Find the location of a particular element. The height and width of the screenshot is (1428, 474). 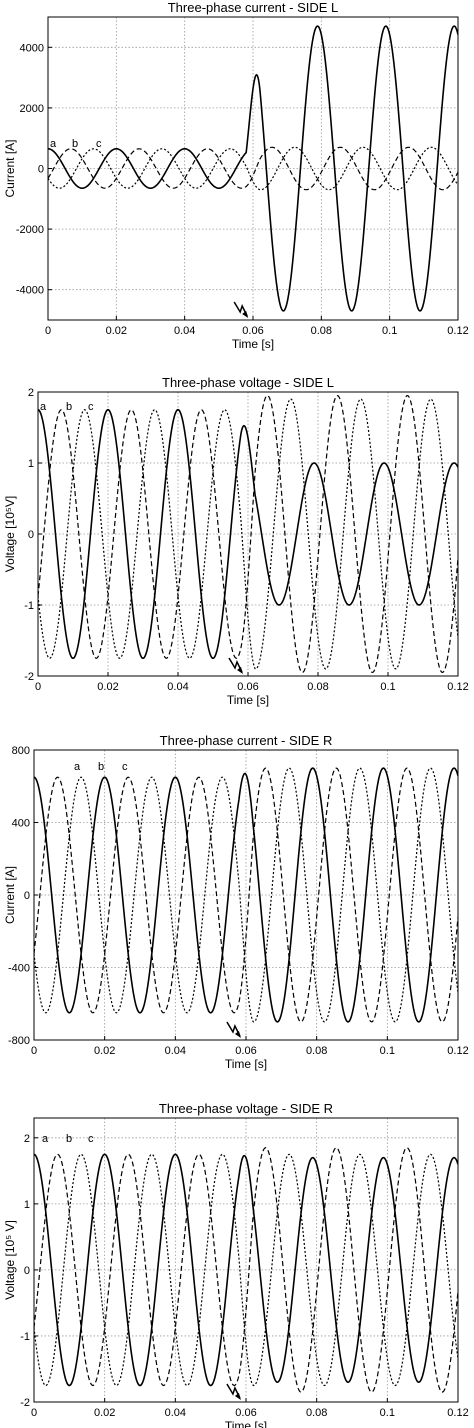

chart-title: Three-phase current - SIDE L is located at coordinates (253, 7).